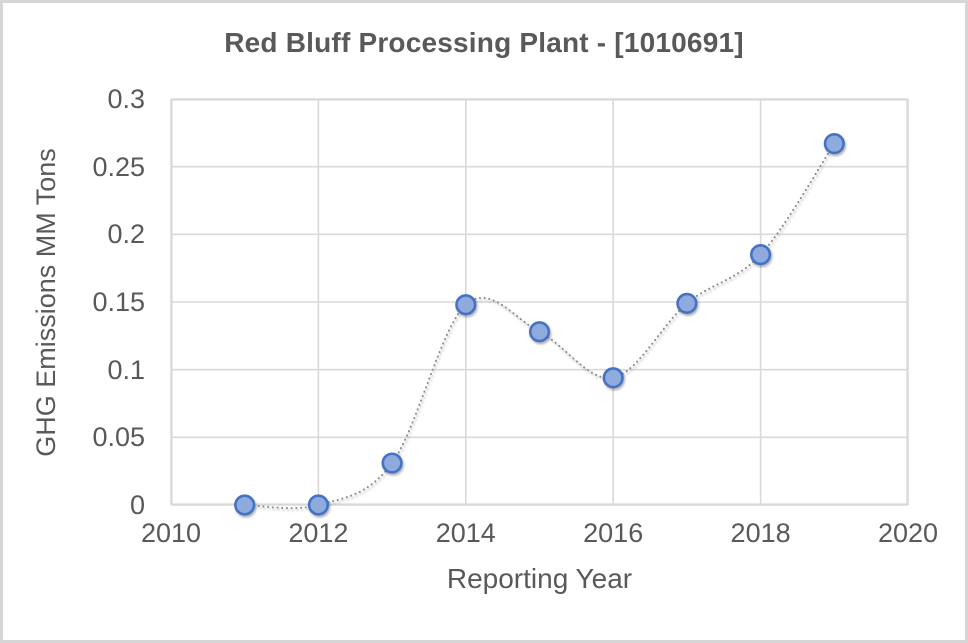  Describe the element at coordinates (137, 505) in the screenshot. I see `y-tick-label: 0` at that location.